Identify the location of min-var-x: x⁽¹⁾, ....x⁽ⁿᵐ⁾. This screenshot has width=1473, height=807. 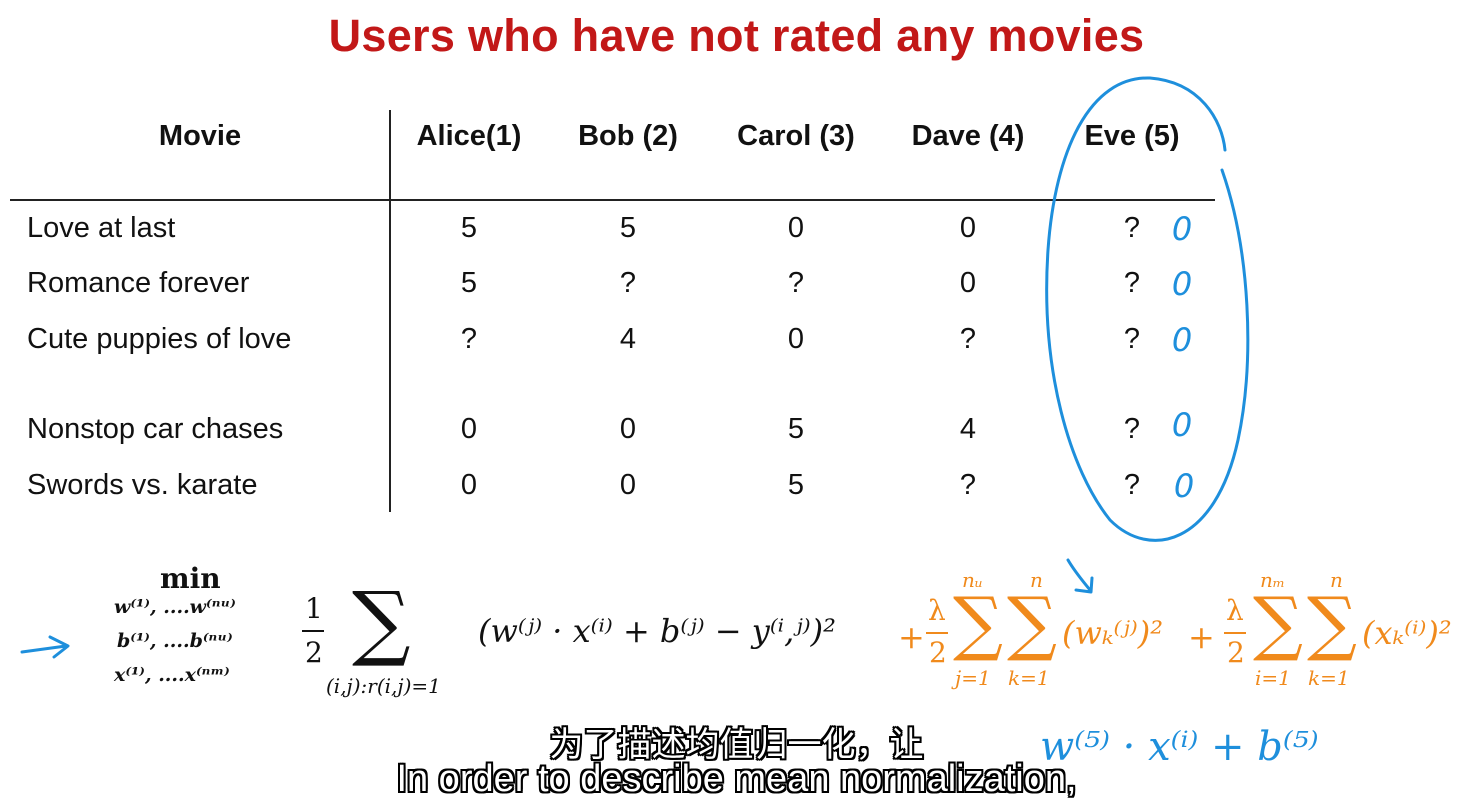
(172, 675).